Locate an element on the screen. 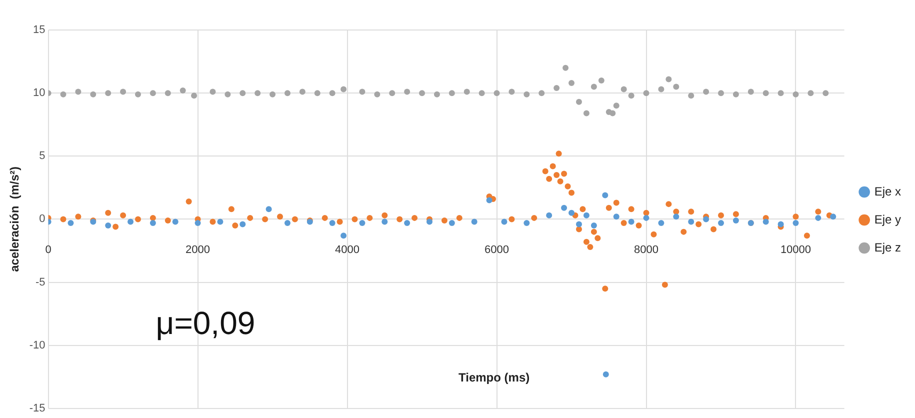 Image resolution: width=915 pixels, height=418 pixels. y-tick-label: -5 is located at coordinates (41, 282).